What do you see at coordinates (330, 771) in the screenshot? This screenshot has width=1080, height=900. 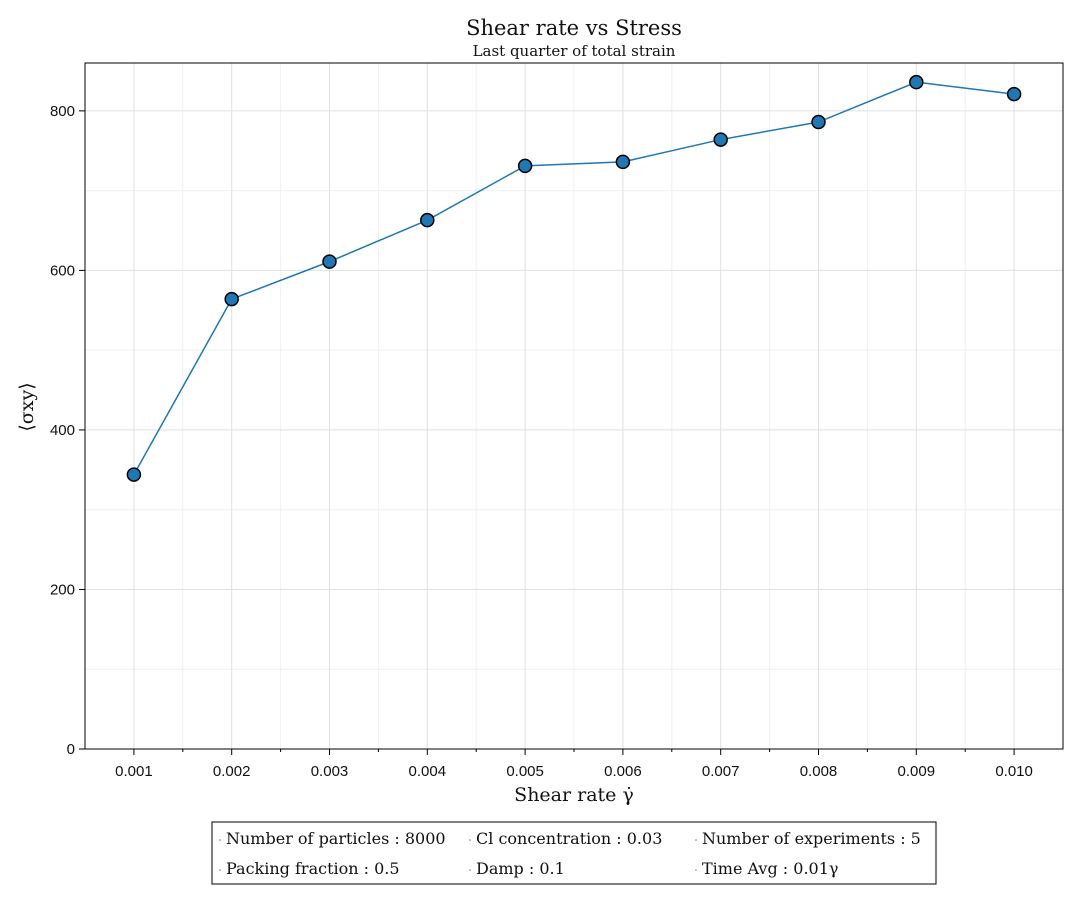 I see `x-tick-label: 0.003` at bounding box center [330, 771].